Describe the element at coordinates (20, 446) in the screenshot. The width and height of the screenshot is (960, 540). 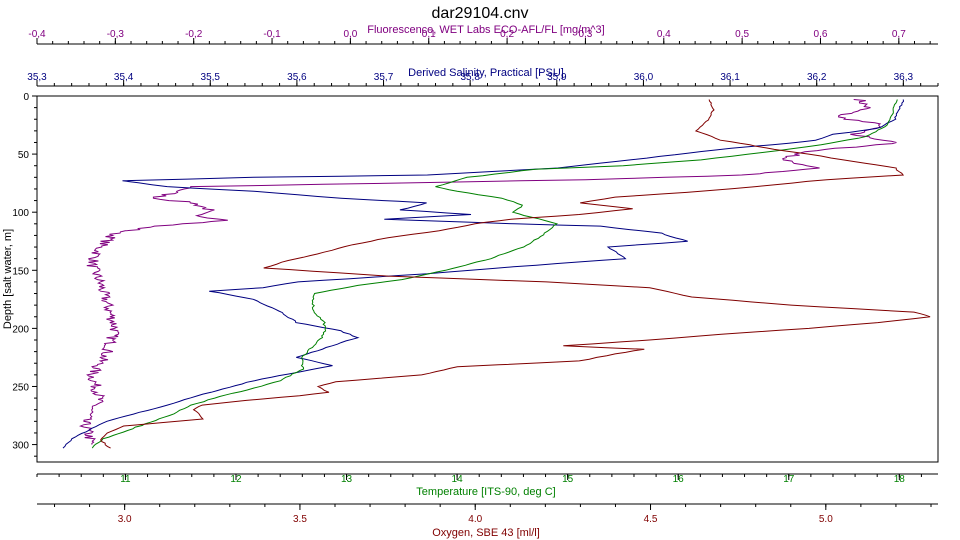
I see `depth-tick-label: 300` at that location.